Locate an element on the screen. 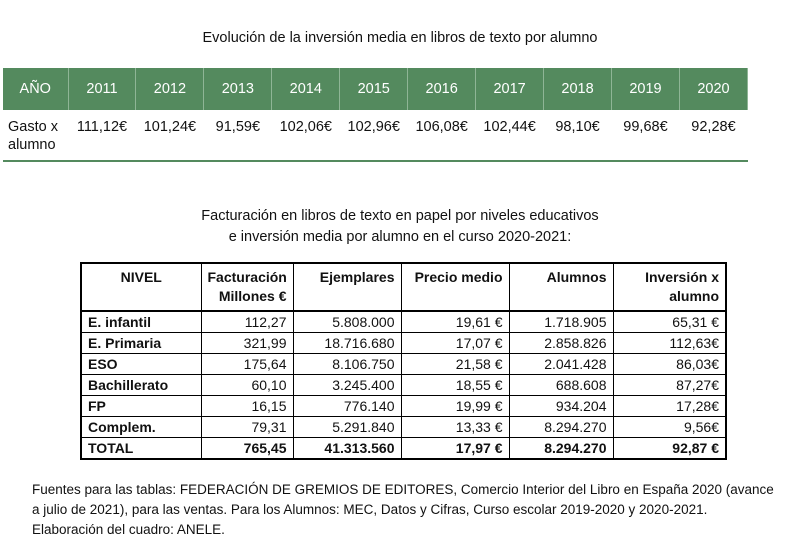 The image size is (800, 552). data-cell: 9,56€ is located at coordinates (669, 427).